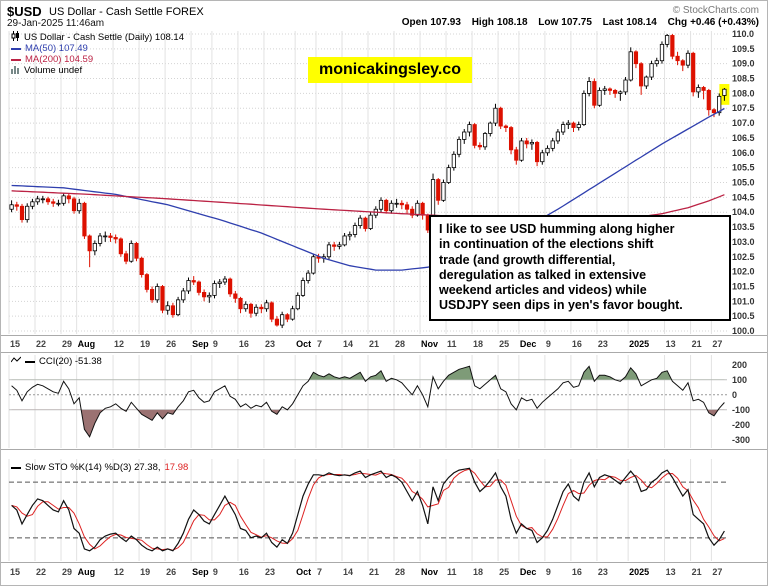 Image resolution: width=768 pixels, height=586 pixels. What do you see at coordinates (482, 22) in the screenshot?
I see `quote-label: High` at bounding box center [482, 22].